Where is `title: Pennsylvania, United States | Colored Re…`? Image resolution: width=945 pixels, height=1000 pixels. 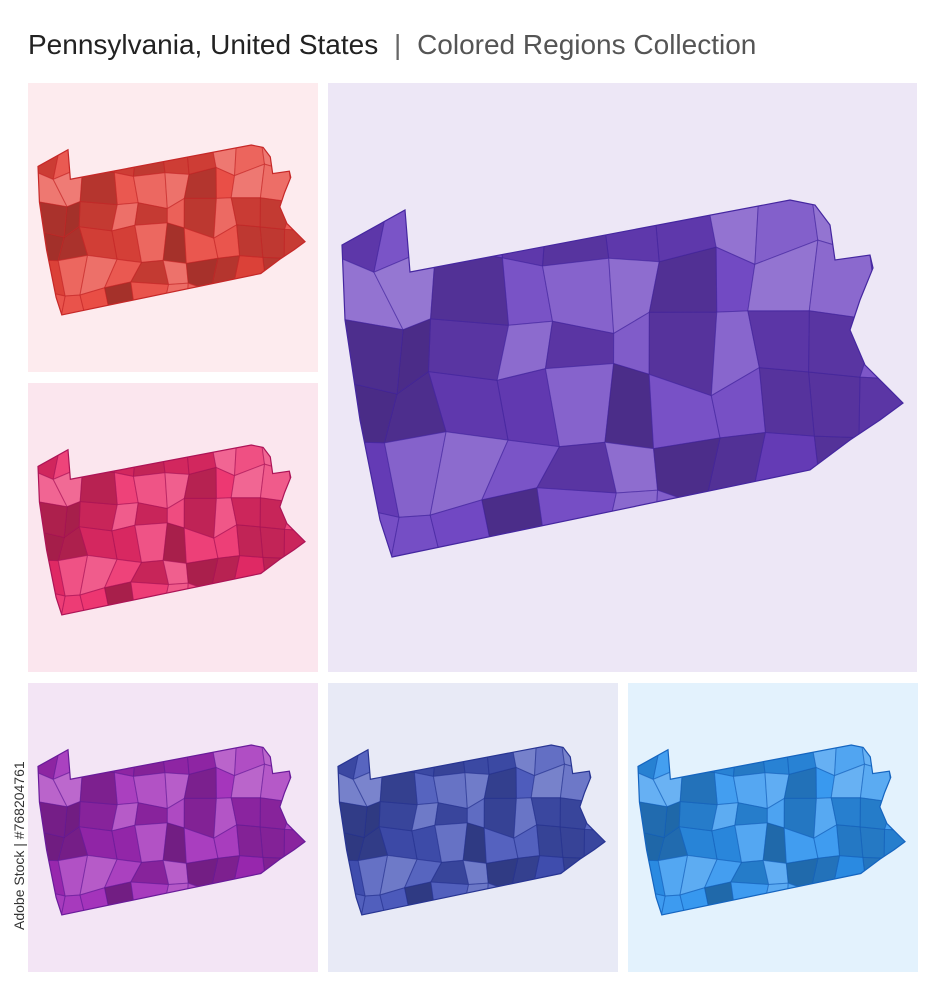 title: Pennsylvania, United States | Colored Re… is located at coordinates (392, 44).